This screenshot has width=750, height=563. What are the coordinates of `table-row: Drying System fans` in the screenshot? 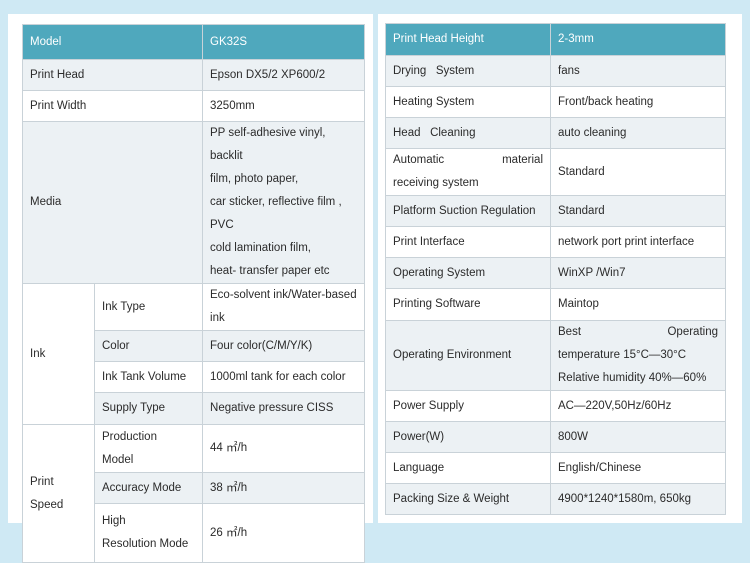 It's located at (555, 71).